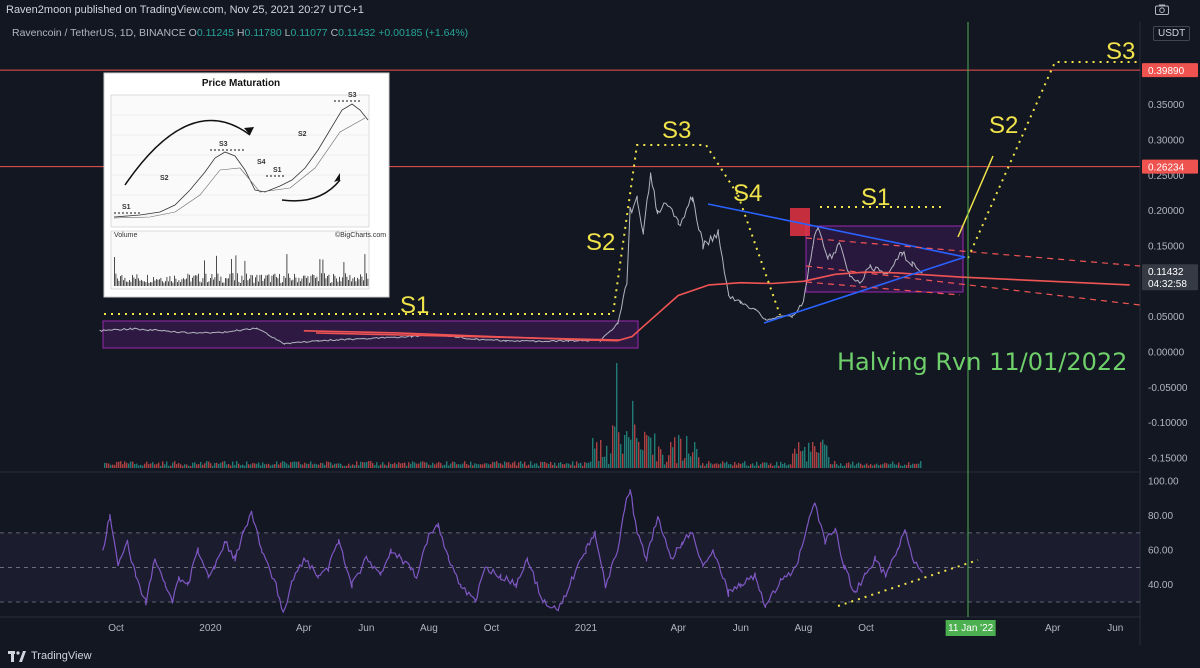 Image resolution: width=1200 pixels, height=668 pixels. What do you see at coordinates (50, 656) in the screenshot?
I see `tradingview-logo: TradingView` at bounding box center [50, 656].